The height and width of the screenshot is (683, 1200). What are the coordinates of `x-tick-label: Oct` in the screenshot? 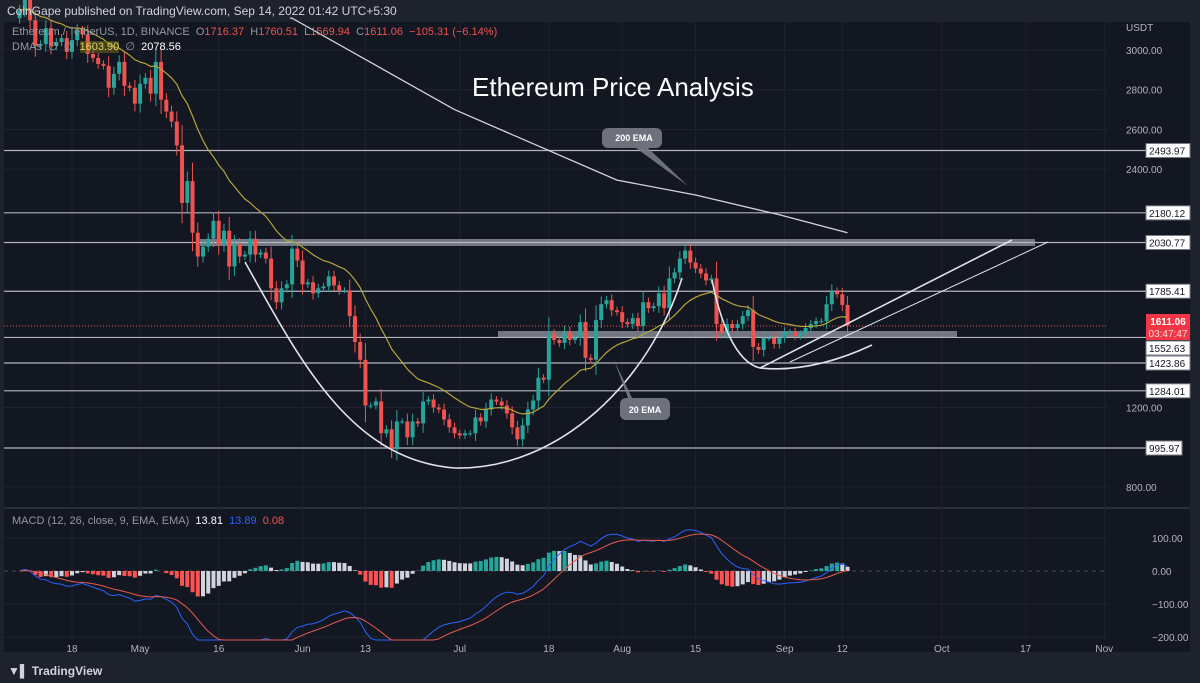 It's located at (942, 649).